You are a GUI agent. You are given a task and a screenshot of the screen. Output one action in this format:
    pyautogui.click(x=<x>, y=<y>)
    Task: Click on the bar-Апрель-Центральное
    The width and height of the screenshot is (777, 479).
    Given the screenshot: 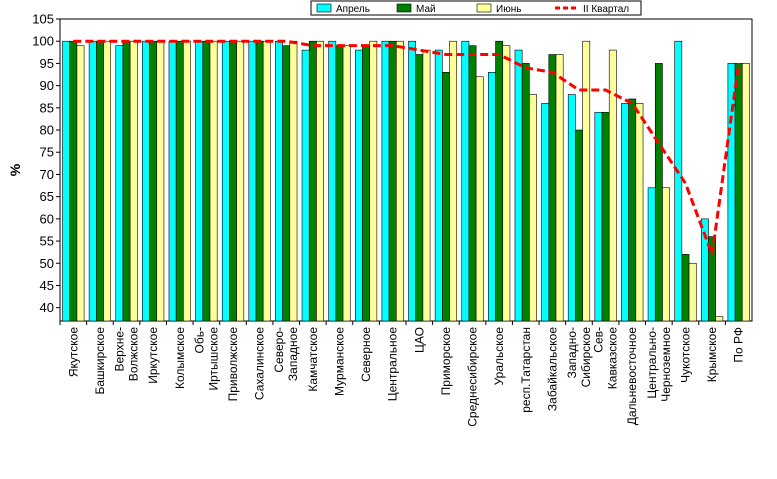 What is the action you would take?
    pyautogui.click(x=385, y=181)
    